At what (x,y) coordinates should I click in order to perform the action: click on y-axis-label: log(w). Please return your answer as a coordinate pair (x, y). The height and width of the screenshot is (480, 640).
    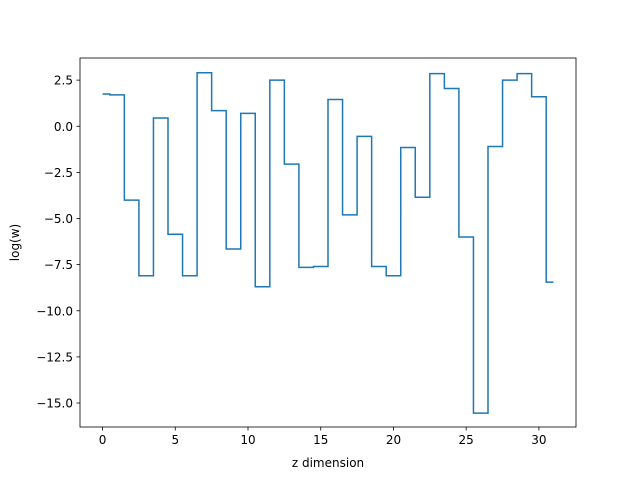
    Looking at the image, I should click on (15, 242).